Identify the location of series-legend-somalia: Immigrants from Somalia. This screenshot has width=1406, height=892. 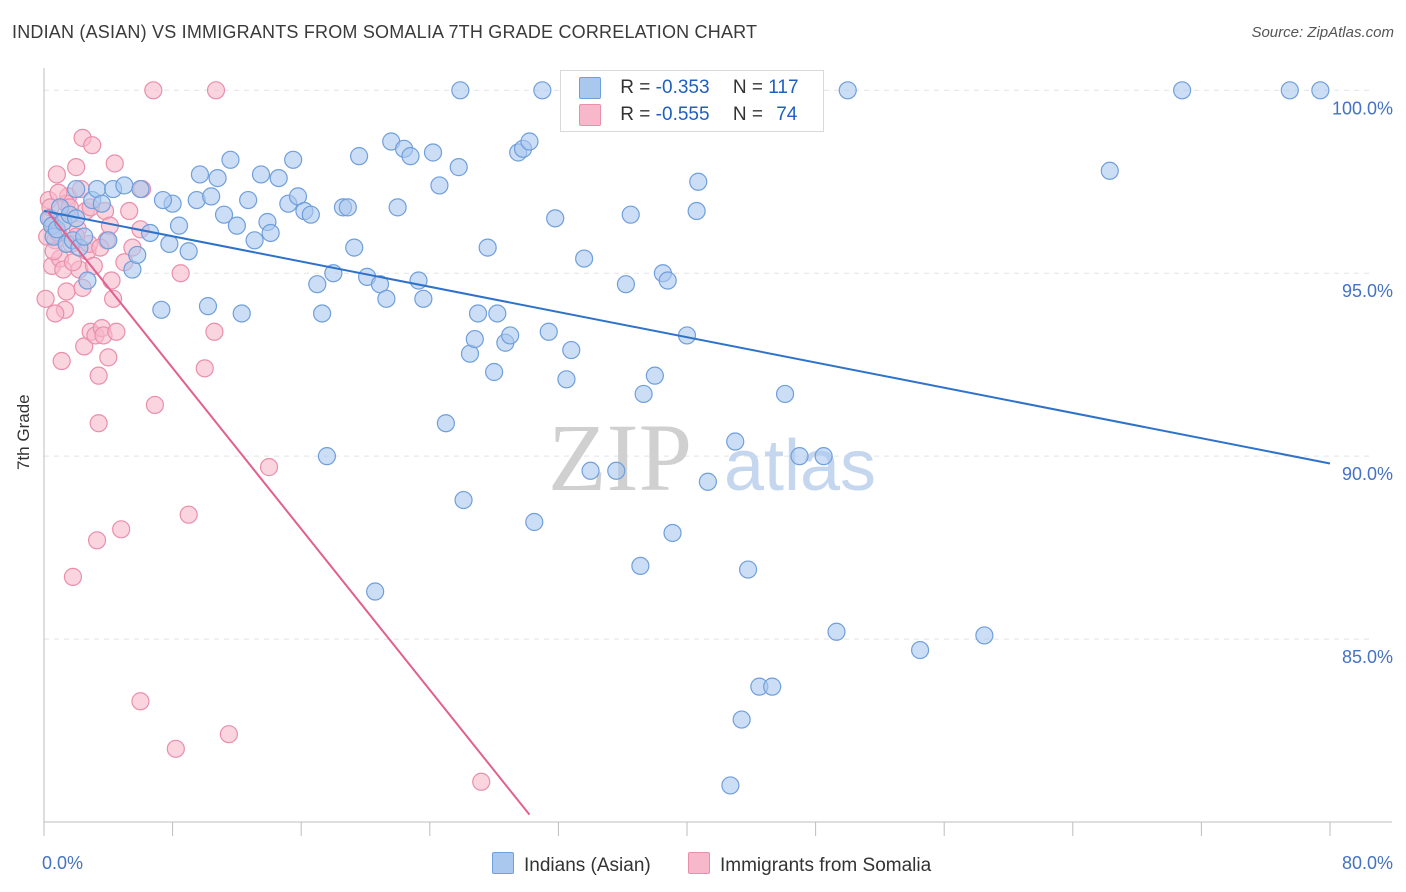
(809, 864).